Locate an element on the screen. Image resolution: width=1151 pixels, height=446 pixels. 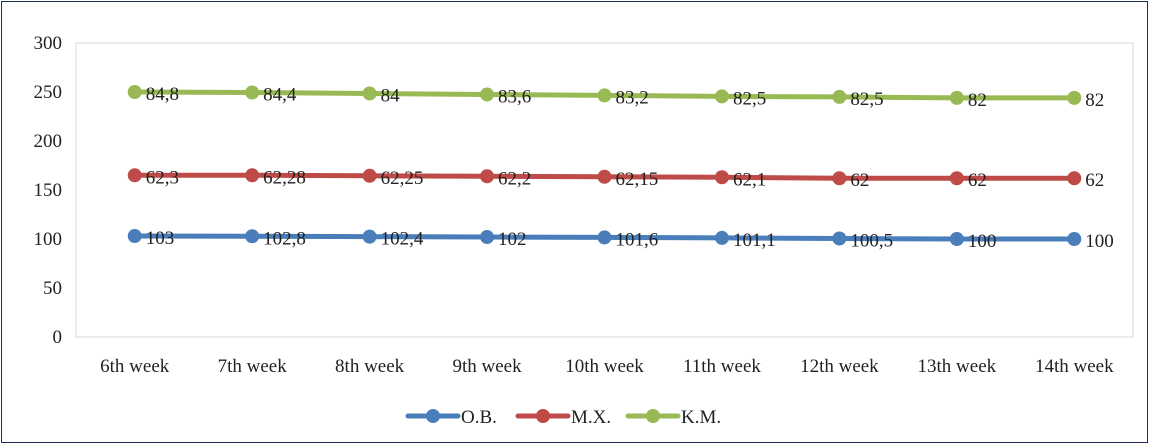
y-axis: 0 50 100 150 200 250 300 is located at coordinates (48, 190).